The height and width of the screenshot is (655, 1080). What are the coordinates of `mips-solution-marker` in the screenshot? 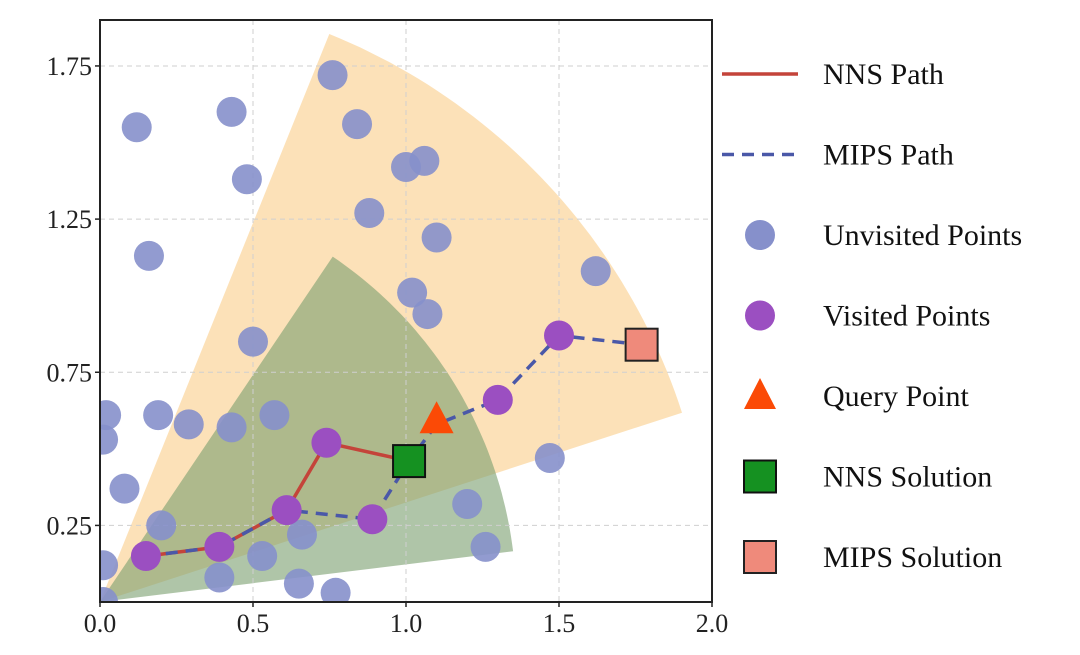 It's located at (641, 344).